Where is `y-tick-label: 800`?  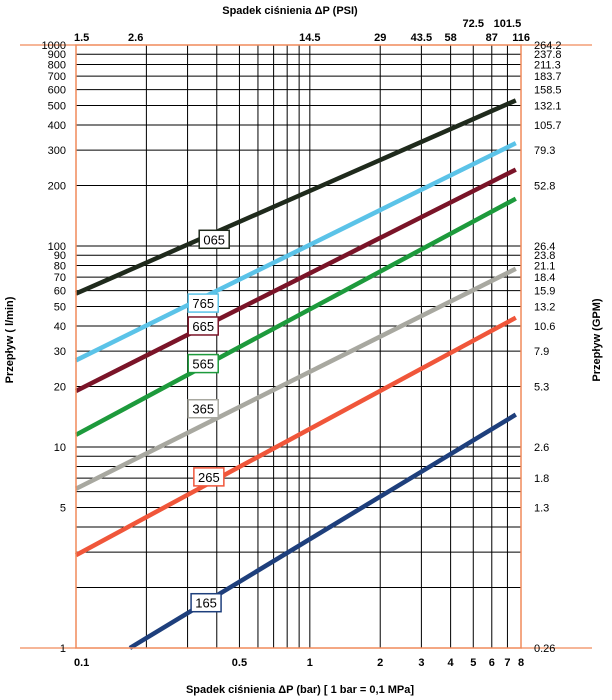
y-tick-label: 800 is located at coordinates (57, 65).